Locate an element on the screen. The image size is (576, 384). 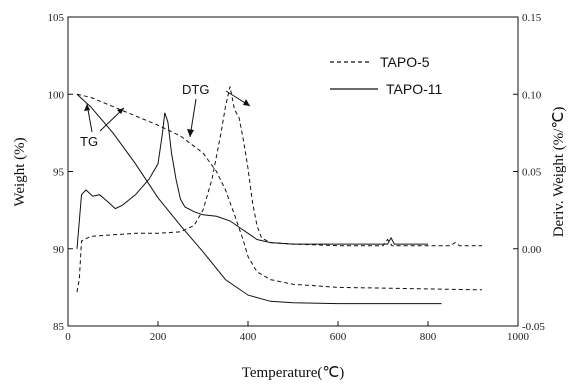
y-right-tick-label: 0.00 is located at coordinates (532, 250).